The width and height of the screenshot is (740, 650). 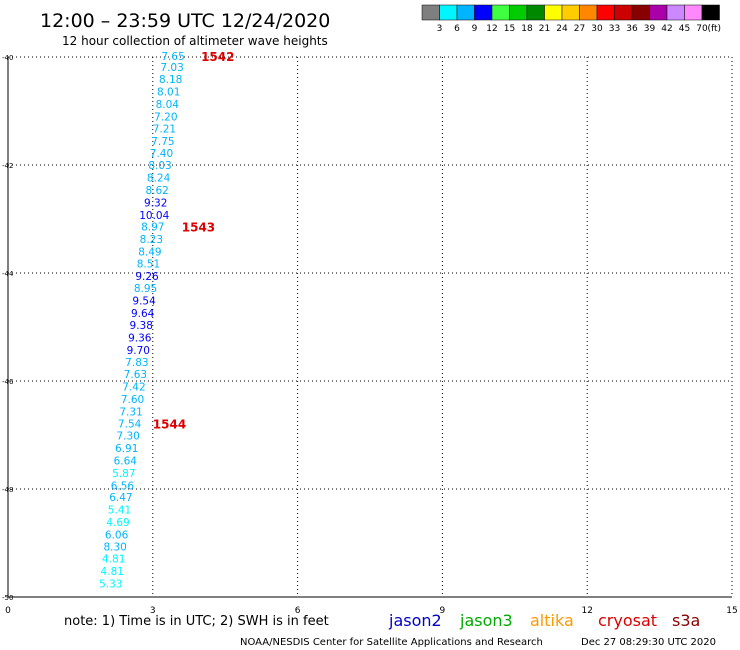 I want to click on colorbar-label: 45, so click(x=684, y=29).